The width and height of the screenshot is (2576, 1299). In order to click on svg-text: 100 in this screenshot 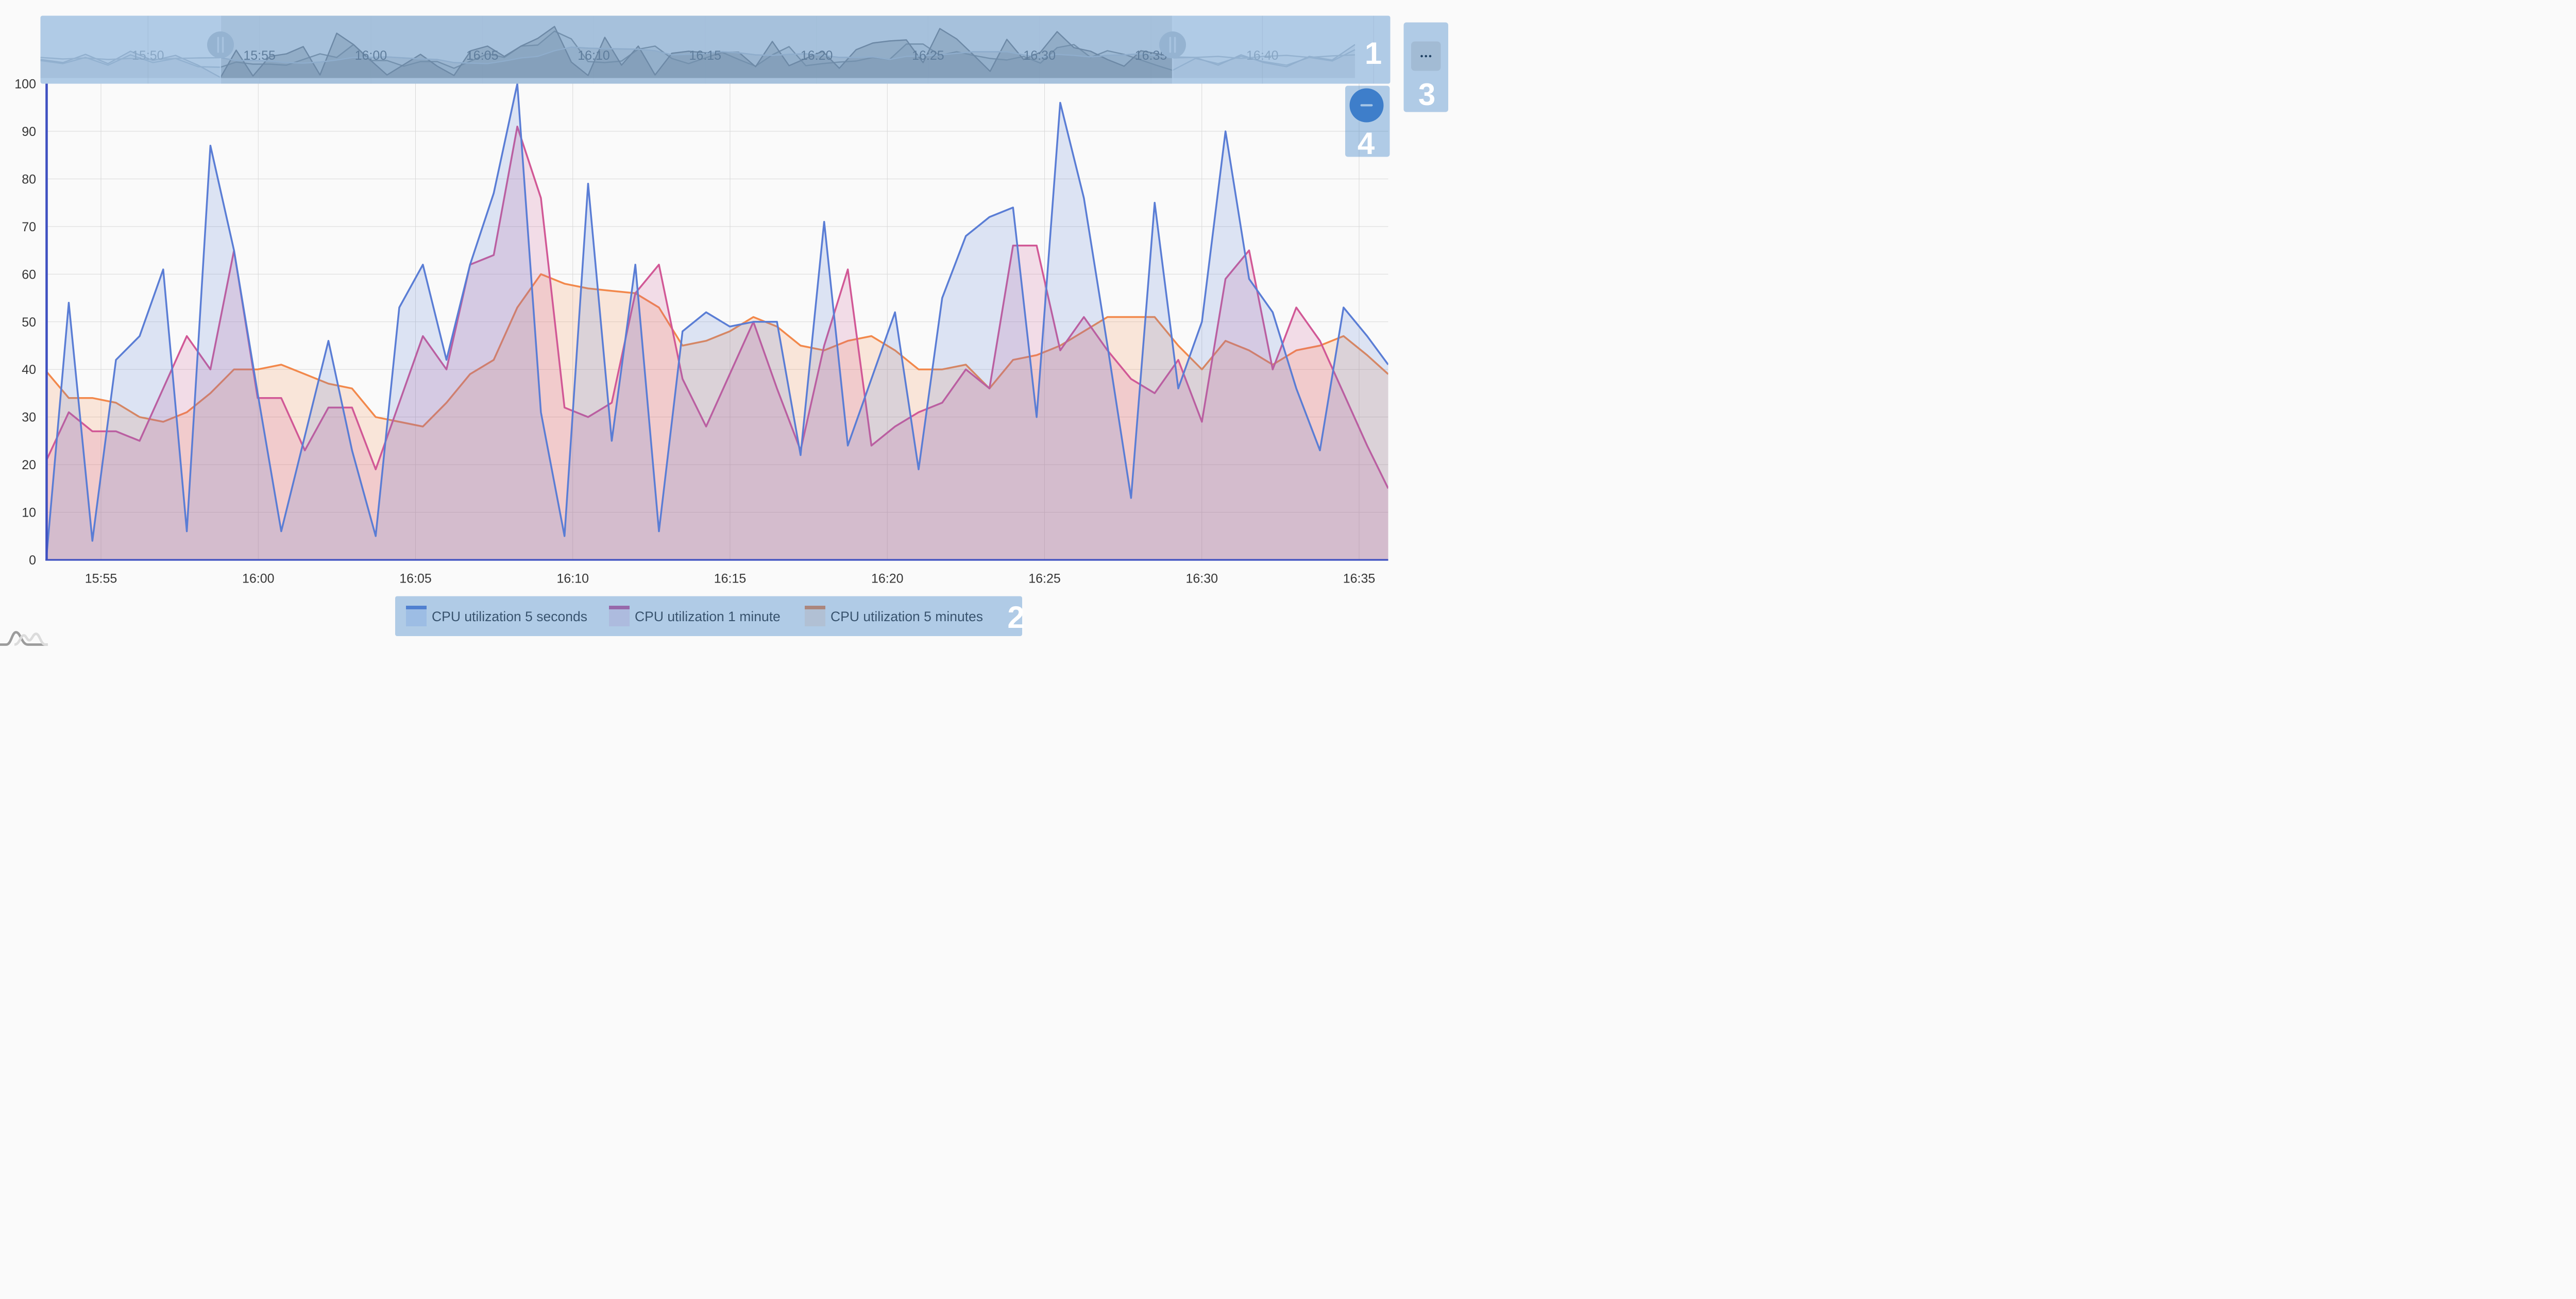, I will do `click(25, 84)`.